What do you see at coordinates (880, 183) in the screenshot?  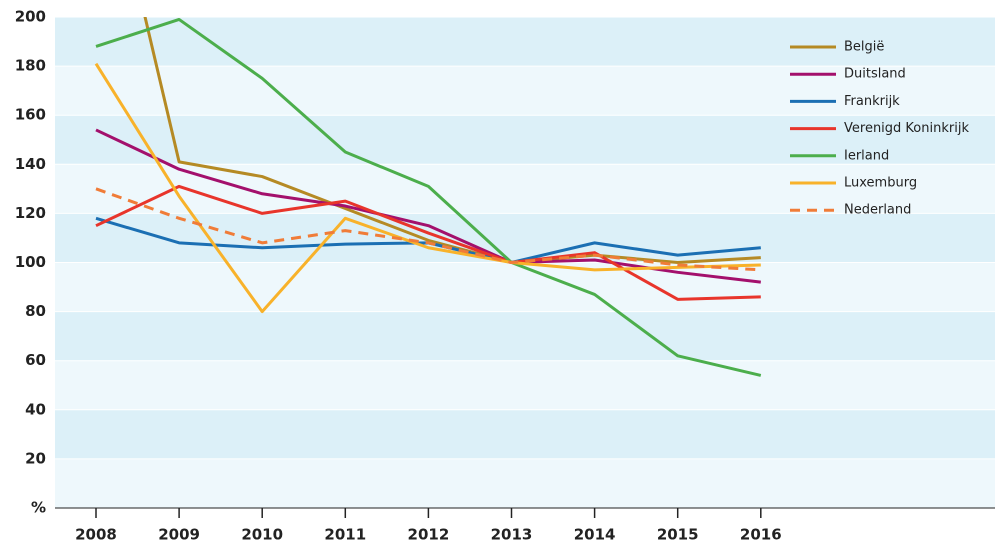 I see `legend-label: Luxemburg` at bounding box center [880, 183].